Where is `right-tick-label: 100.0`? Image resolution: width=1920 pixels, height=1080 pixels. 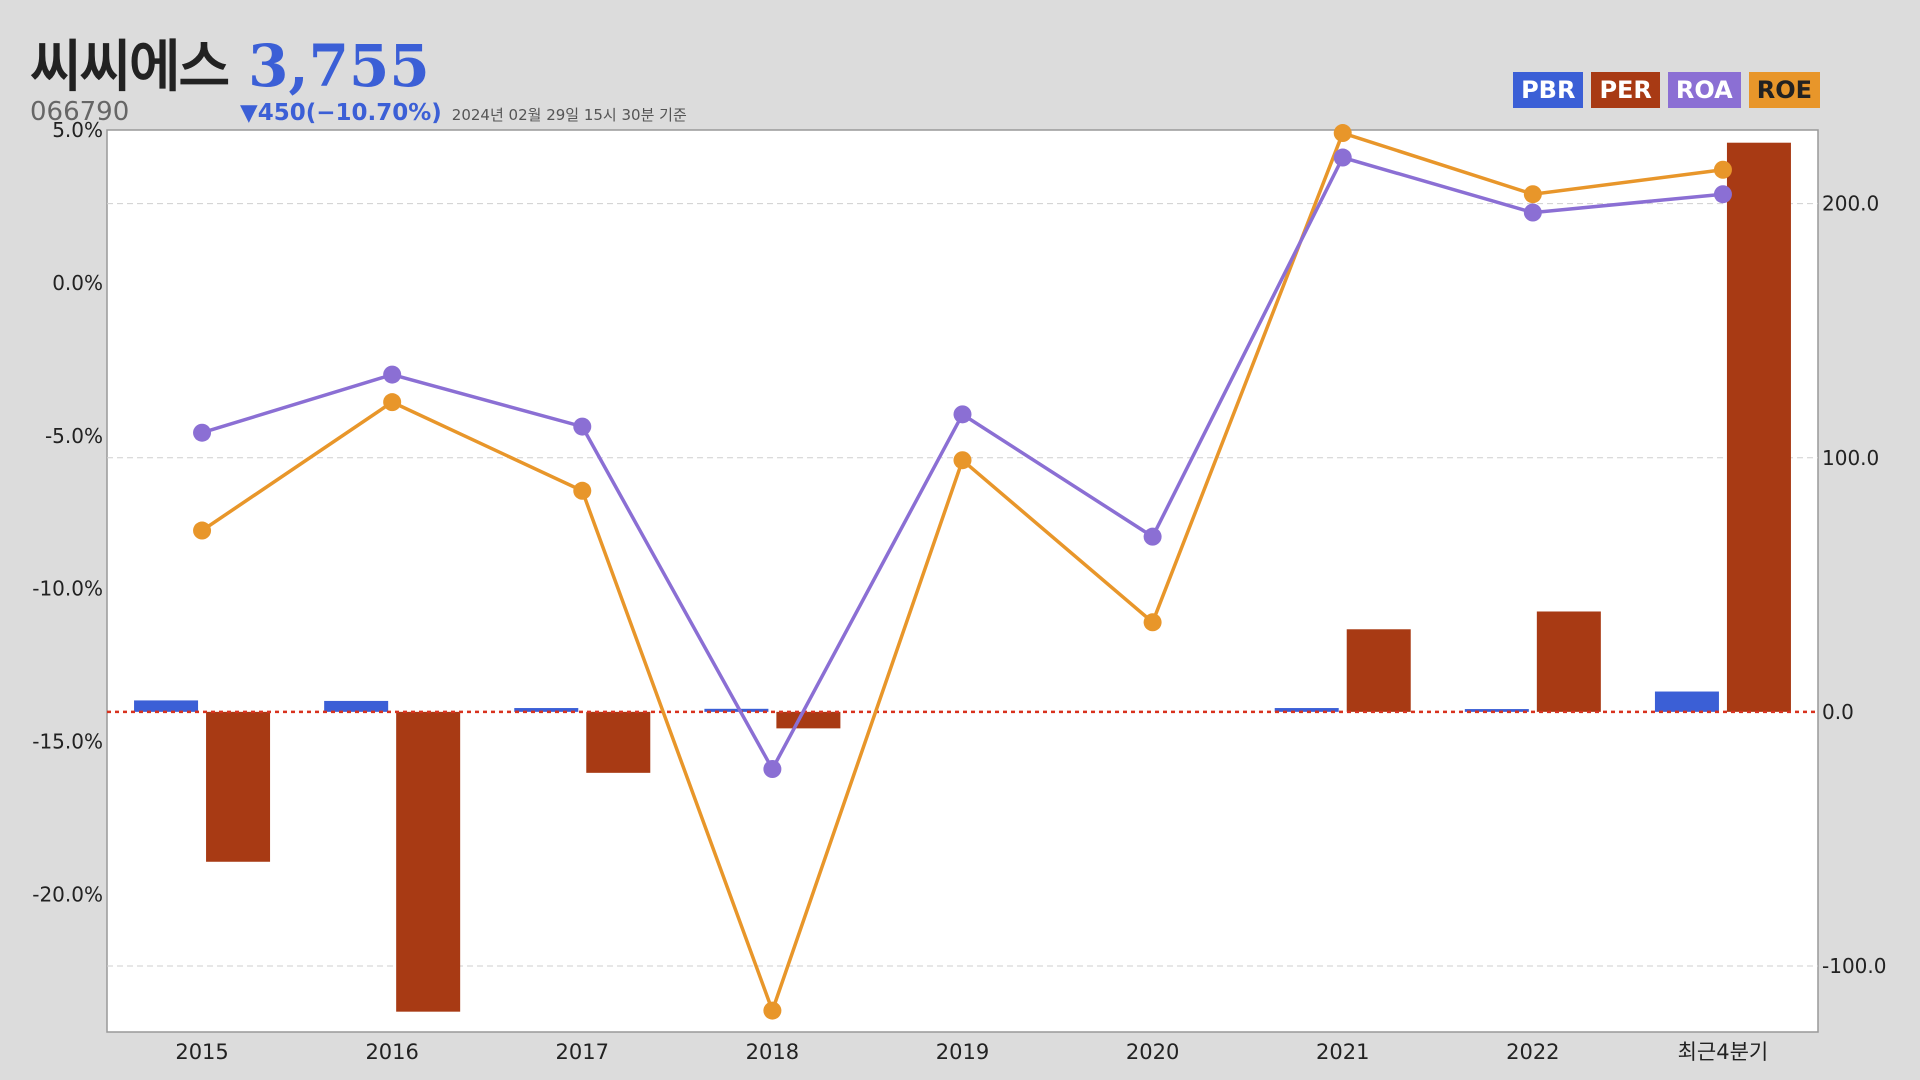 right-tick-label: 100.0 is located at coordinates (1850, 458).